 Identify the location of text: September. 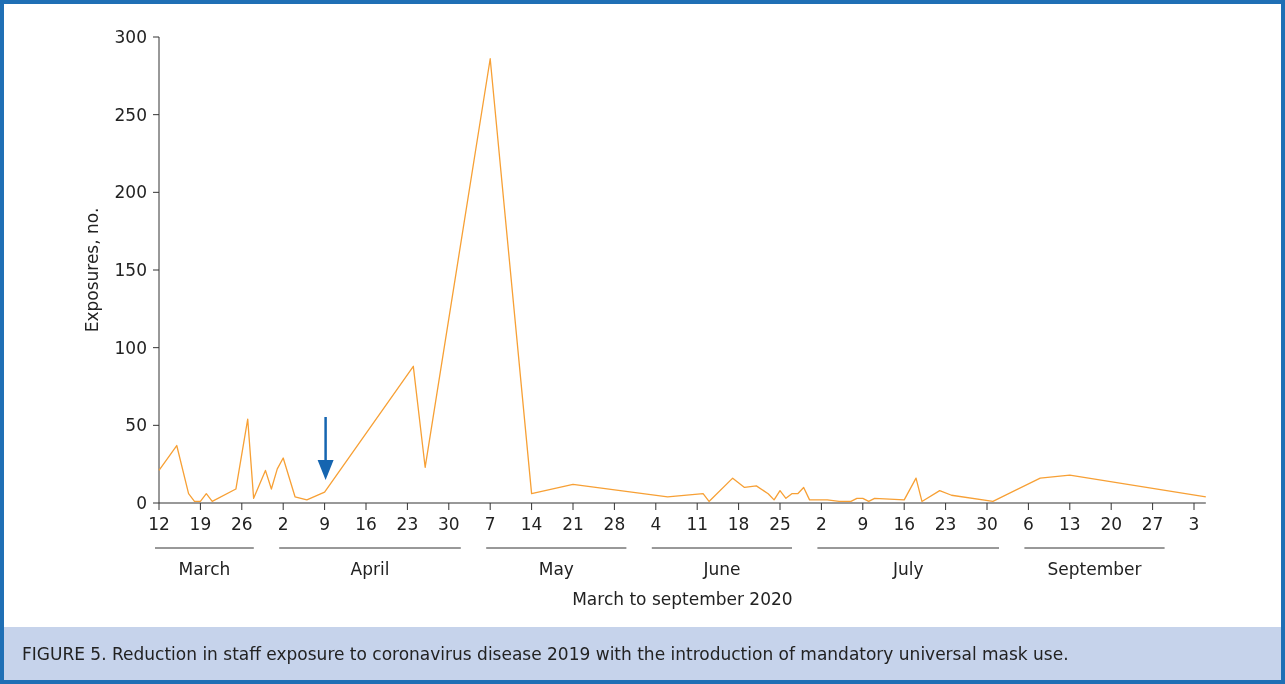
(1094, 569).